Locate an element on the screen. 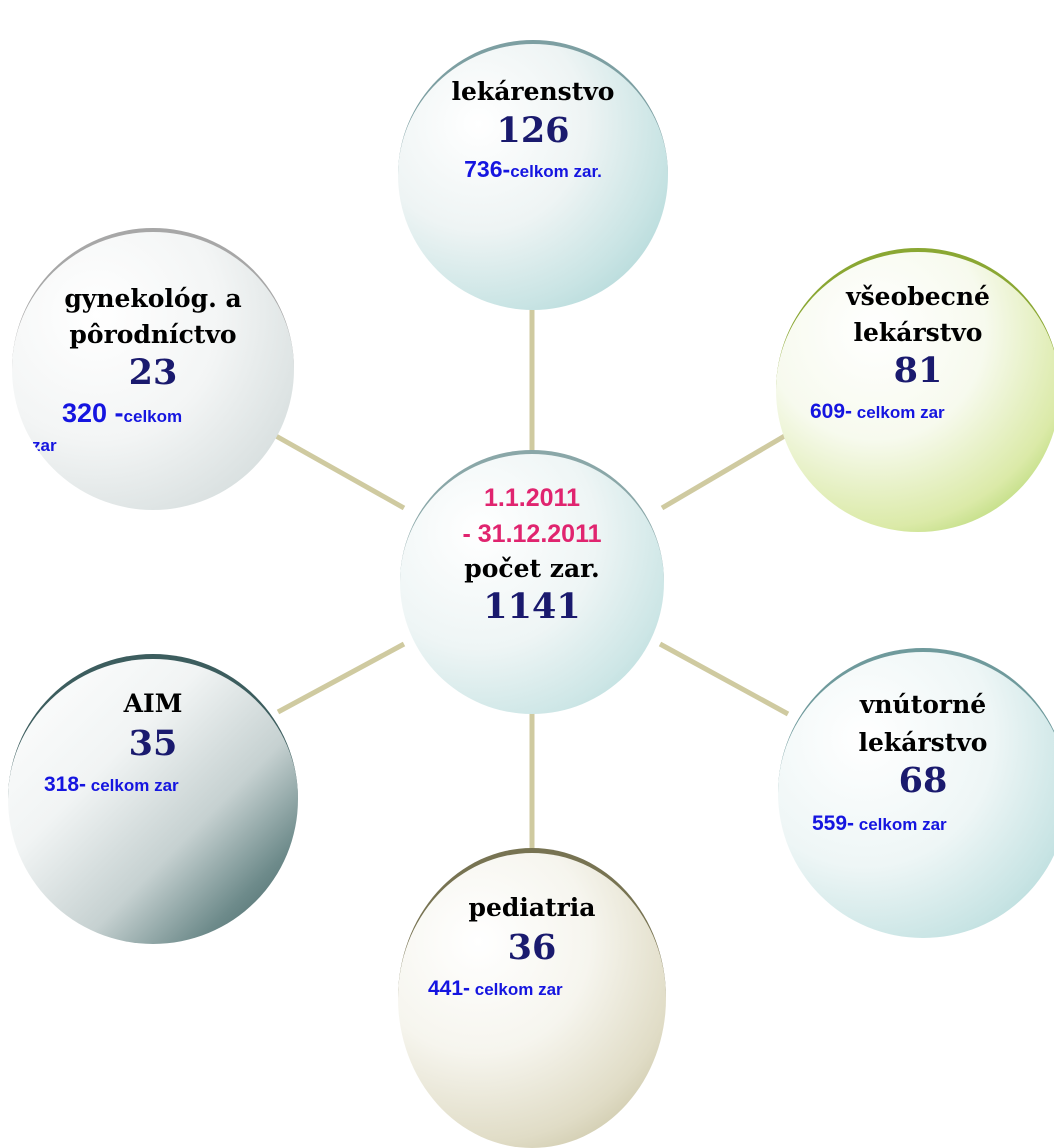 Image resolution: width=1054 pixels, height=1148 pixels. node-total-text: celkom is located at coordinates (153, 416).